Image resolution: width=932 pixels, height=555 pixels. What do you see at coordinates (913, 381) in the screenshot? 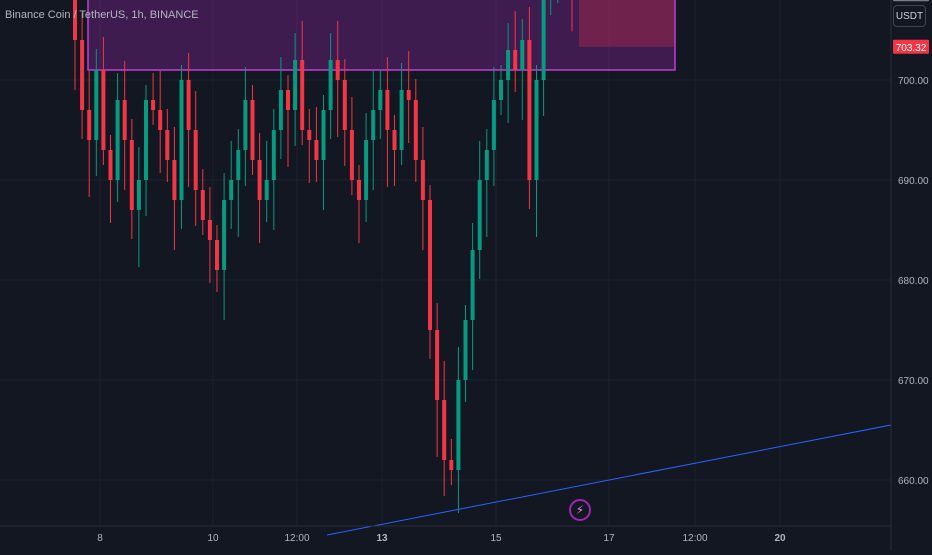
I see `y-tick-label: 670.00` at bounding box center [913, 381].